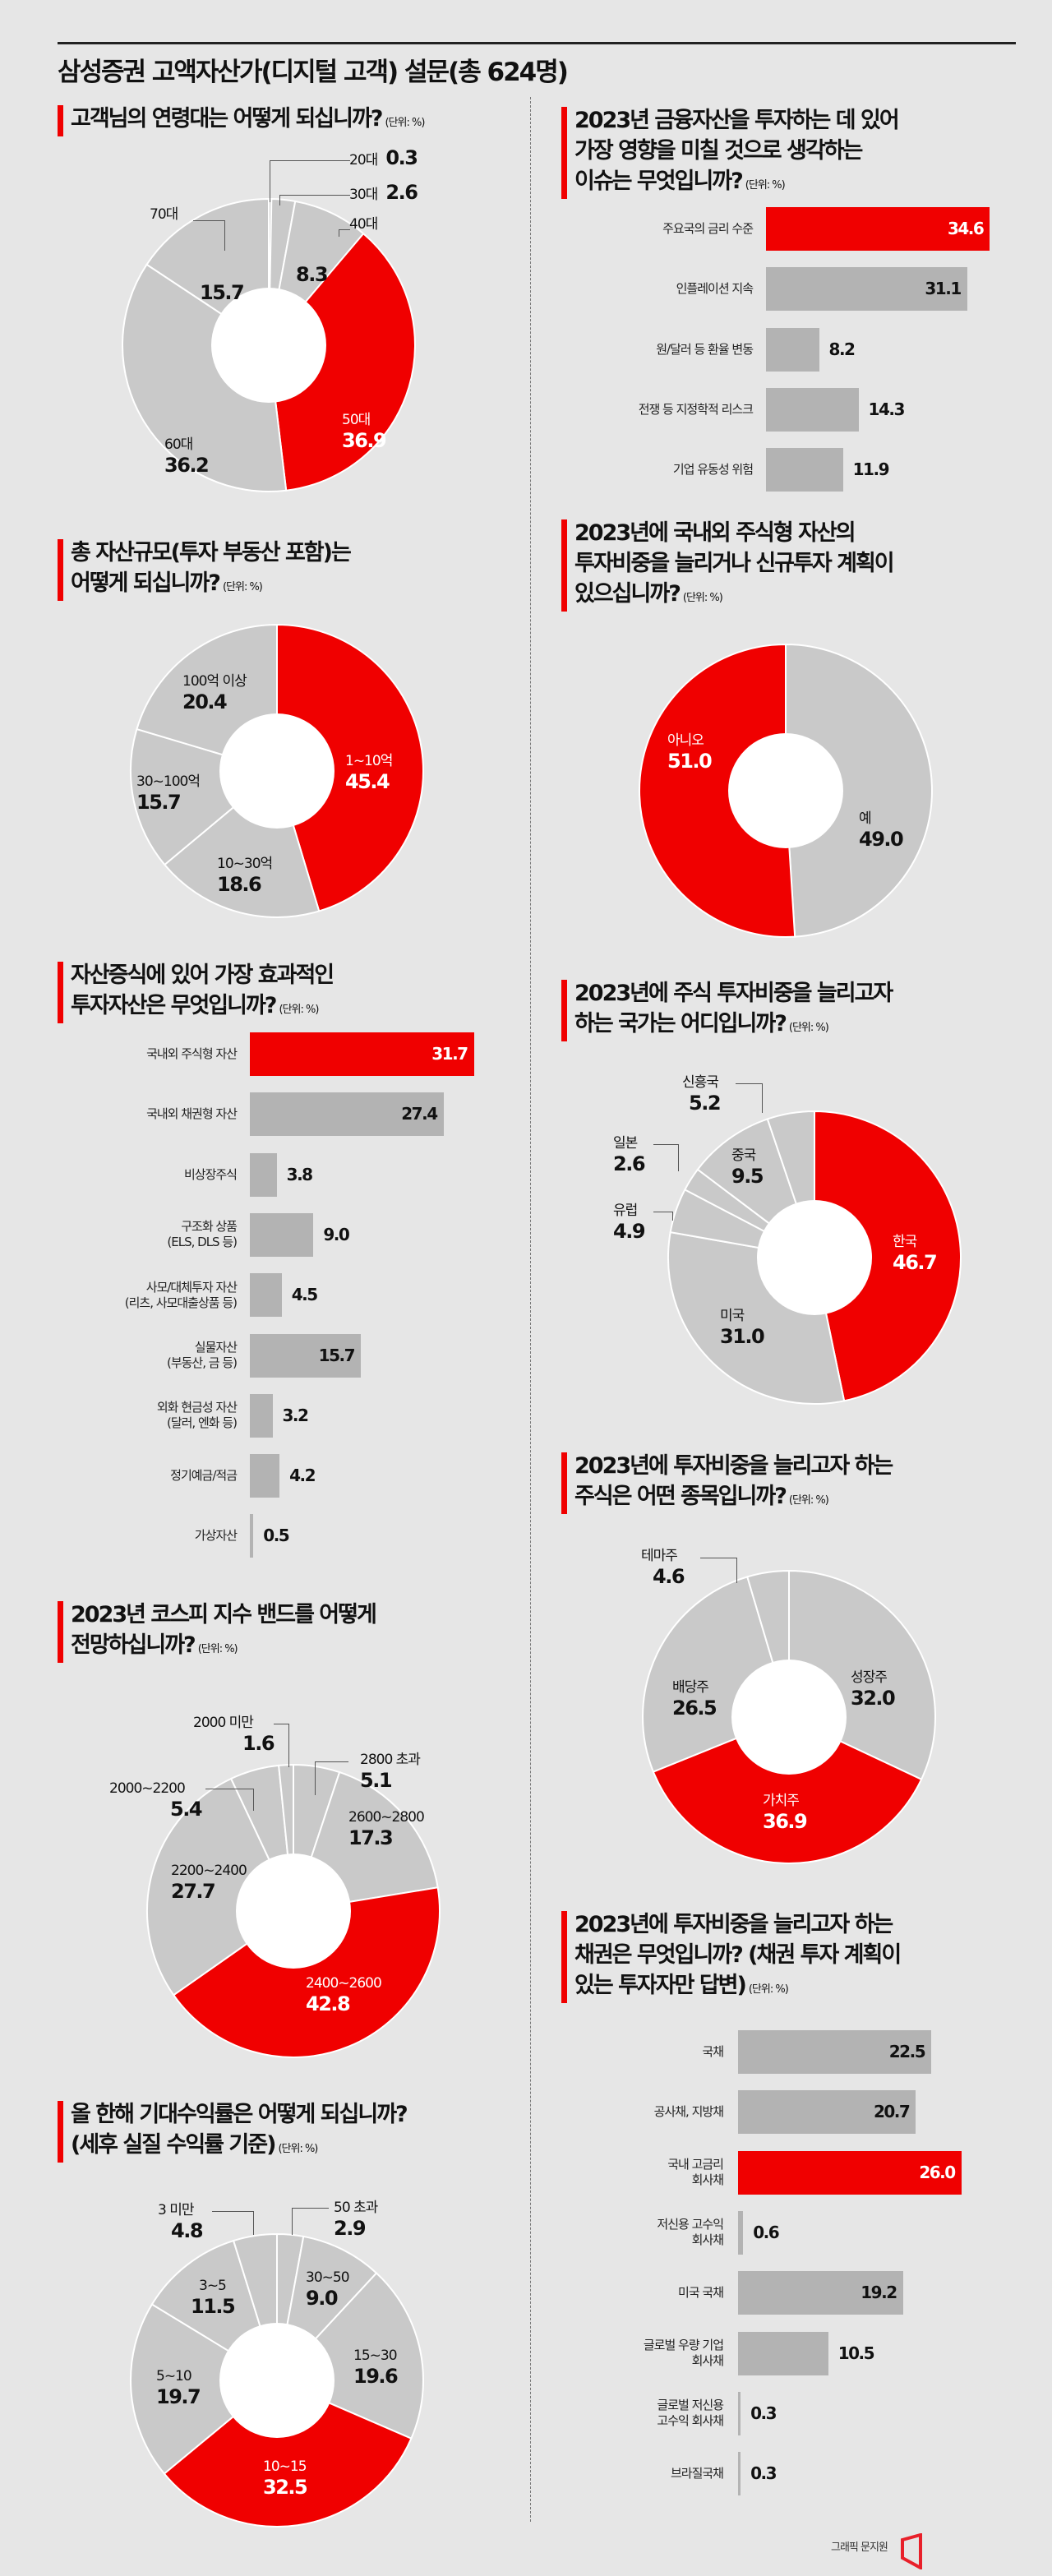  What do you see at coordinates (390, 1772) in the screenshot?
I see `label-over-2800: 2800 초과 5.1` at bounding box center [390, 1772].